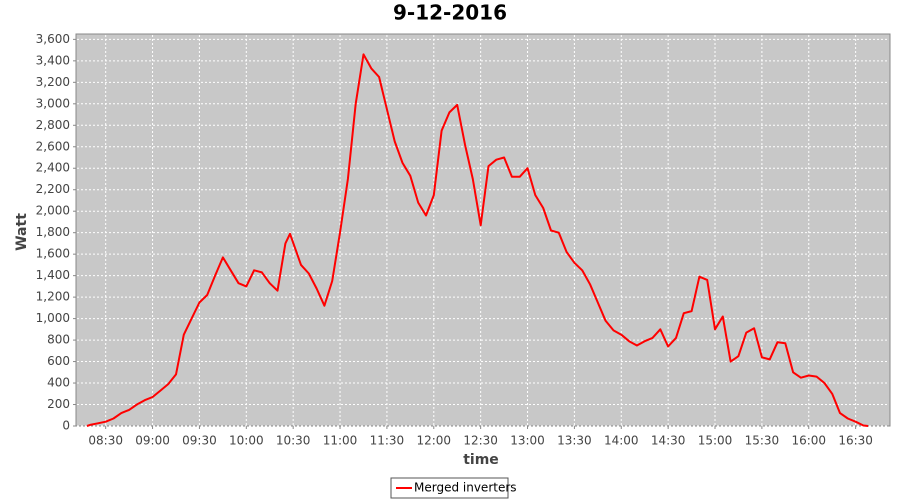 The image size is (900, 500). Describe the element at coordinates (199, 441) in the screenshot. I see `x-tick-label: 09:30` at that location.